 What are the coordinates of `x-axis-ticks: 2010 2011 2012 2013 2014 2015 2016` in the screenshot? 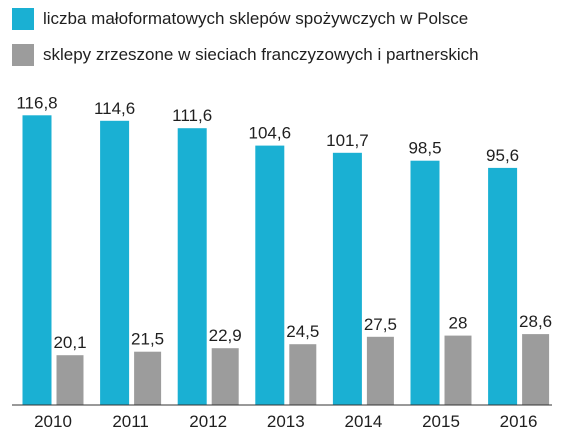 It's located at (285, 421).